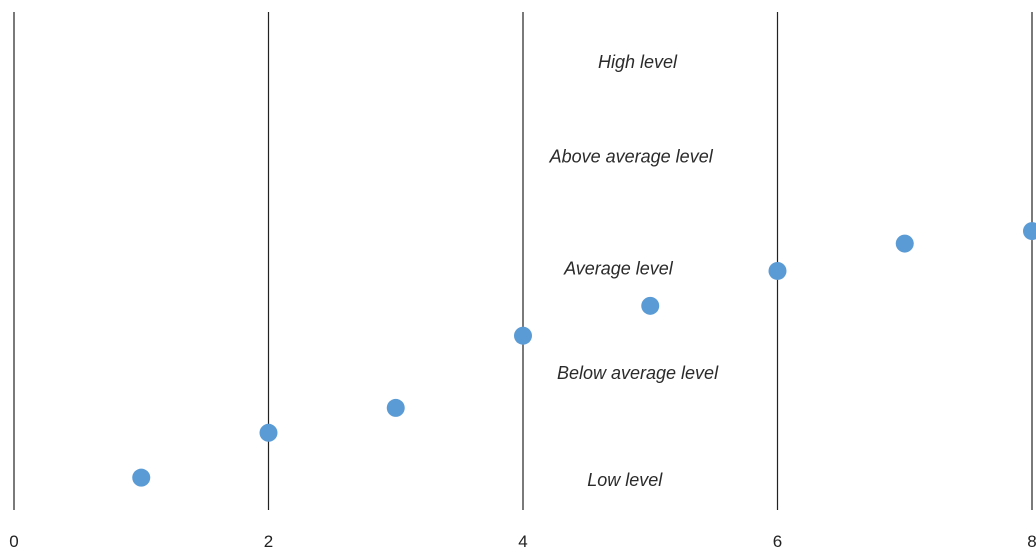 The image size is (1036, 549). Describe the element at coordinates (1031, 540) in the screenshot. I see `x-tick-label-8: 8` at that location.